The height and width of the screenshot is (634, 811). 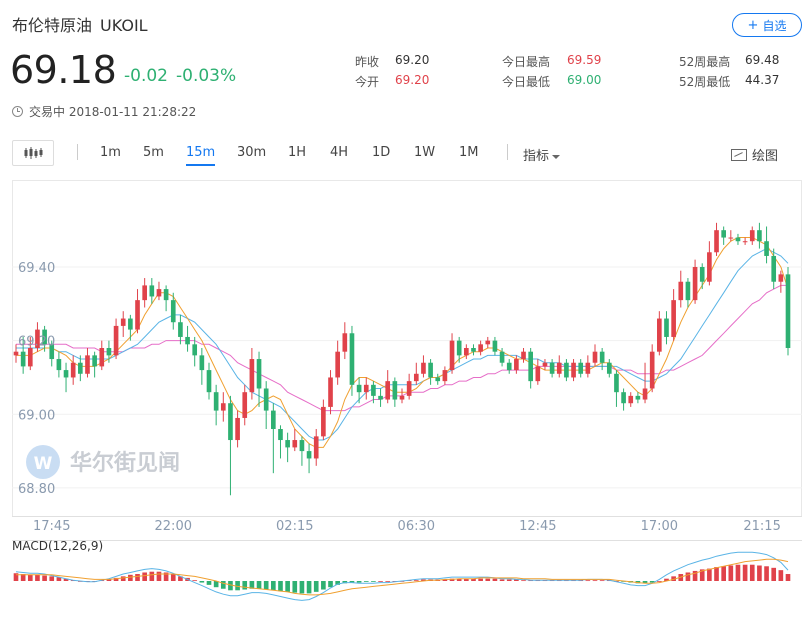 I want to click on add-watchlist-label: 自选, so click(x=774, y=25).